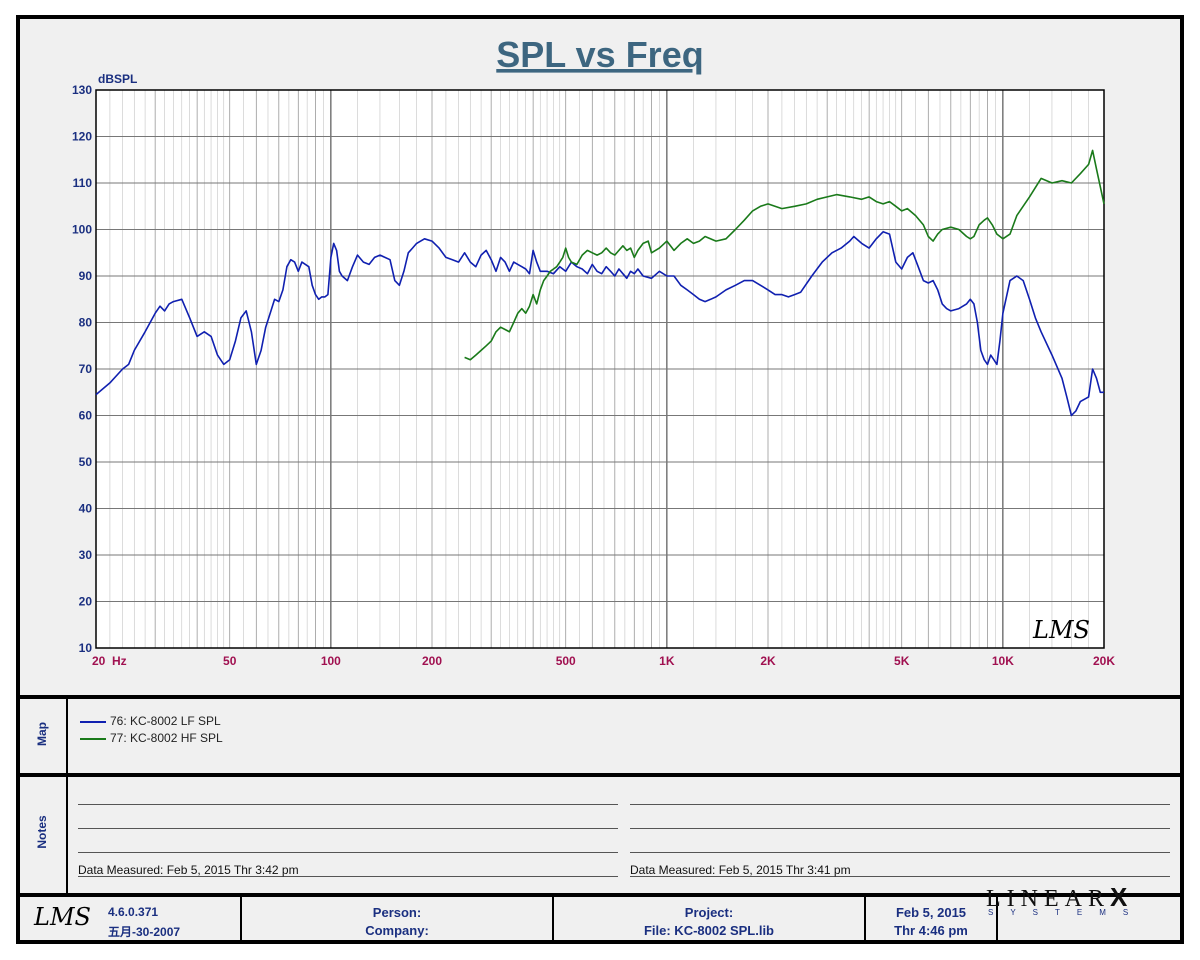  I want to click on lms-footer-logo: LMS, so click(62, 917).